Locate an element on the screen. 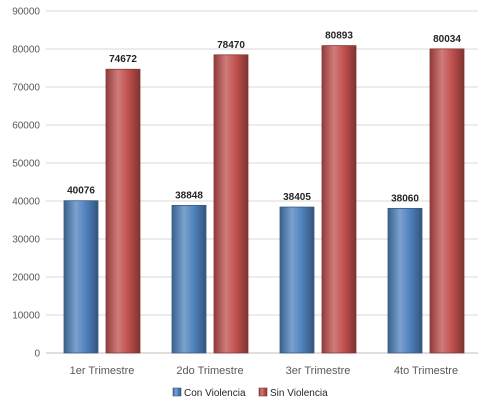 The height and width of the screenshot is (412, 481). y-tick-label: 30000 is located at coordinates (26, 240).